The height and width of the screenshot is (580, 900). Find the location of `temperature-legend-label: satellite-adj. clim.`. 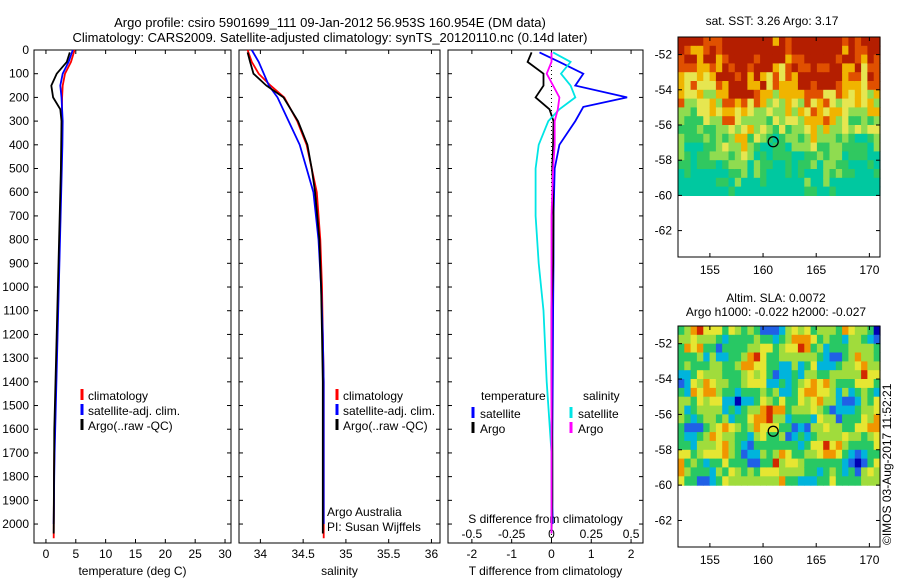

temperature-legend-label: satellite-adj. clim. is located at coordinates (134, 411).